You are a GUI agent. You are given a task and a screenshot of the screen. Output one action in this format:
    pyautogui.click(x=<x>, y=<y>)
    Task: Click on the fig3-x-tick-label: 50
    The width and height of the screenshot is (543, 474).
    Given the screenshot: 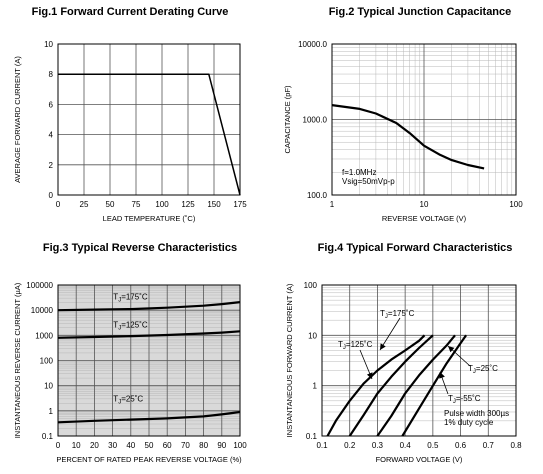 What is the action you would take?
    pyautogui.click(x=149, y=445)
    